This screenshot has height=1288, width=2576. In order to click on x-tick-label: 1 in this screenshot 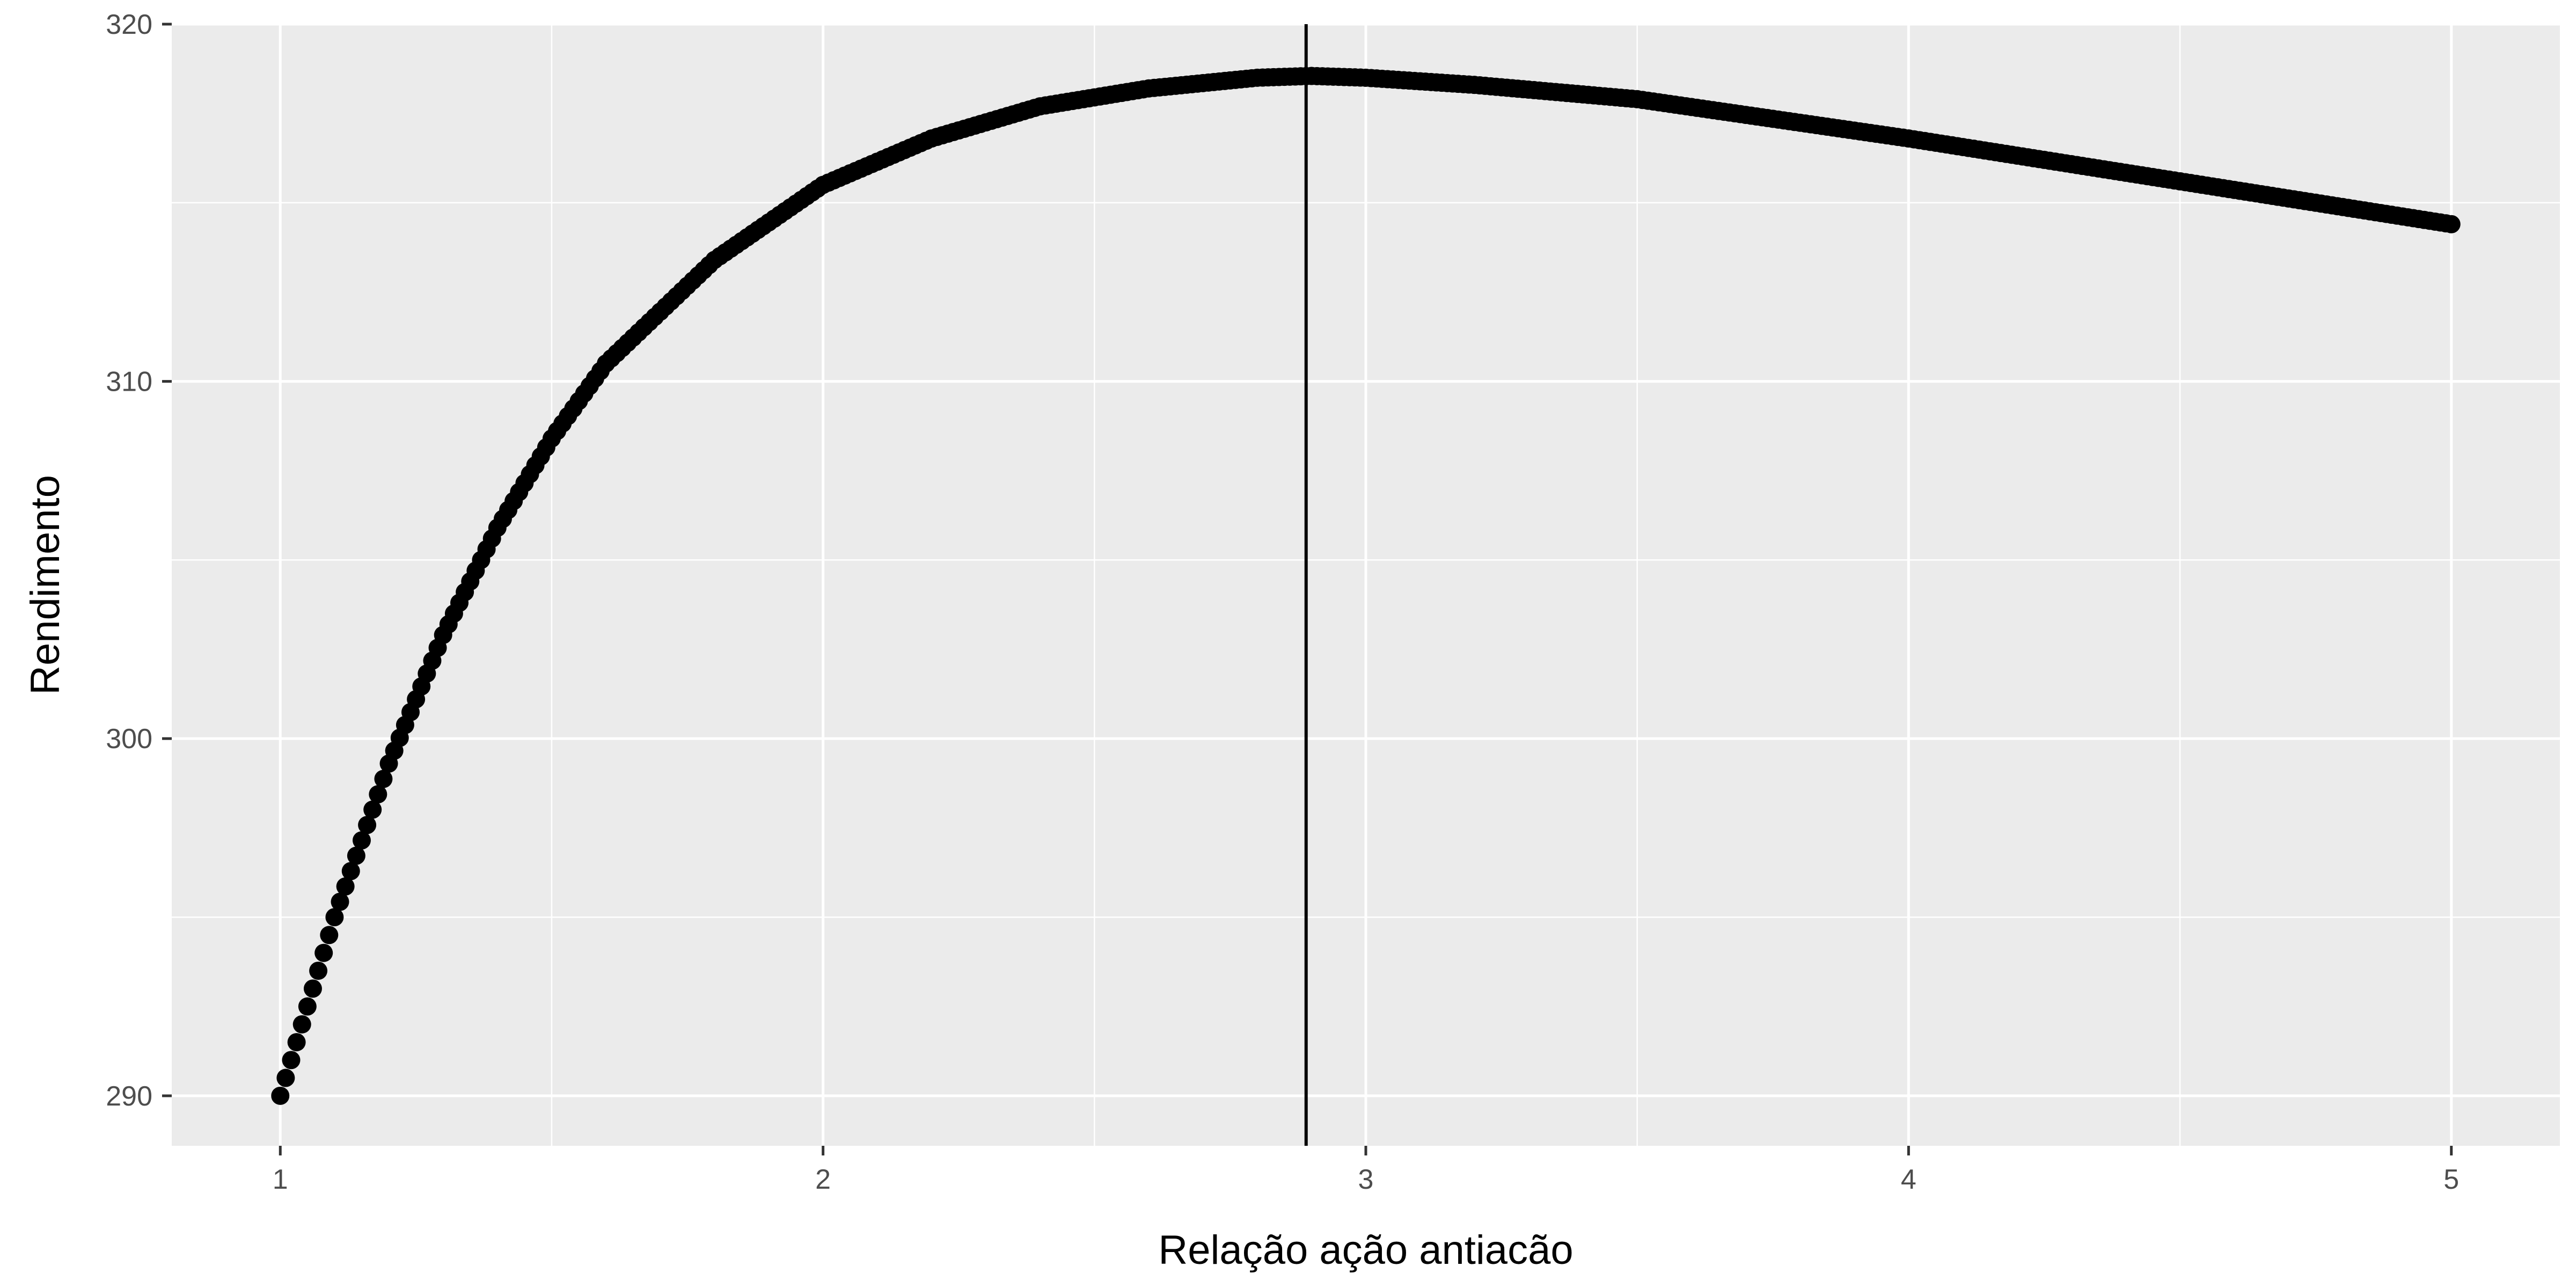, I will do `click(280, 1179)`.